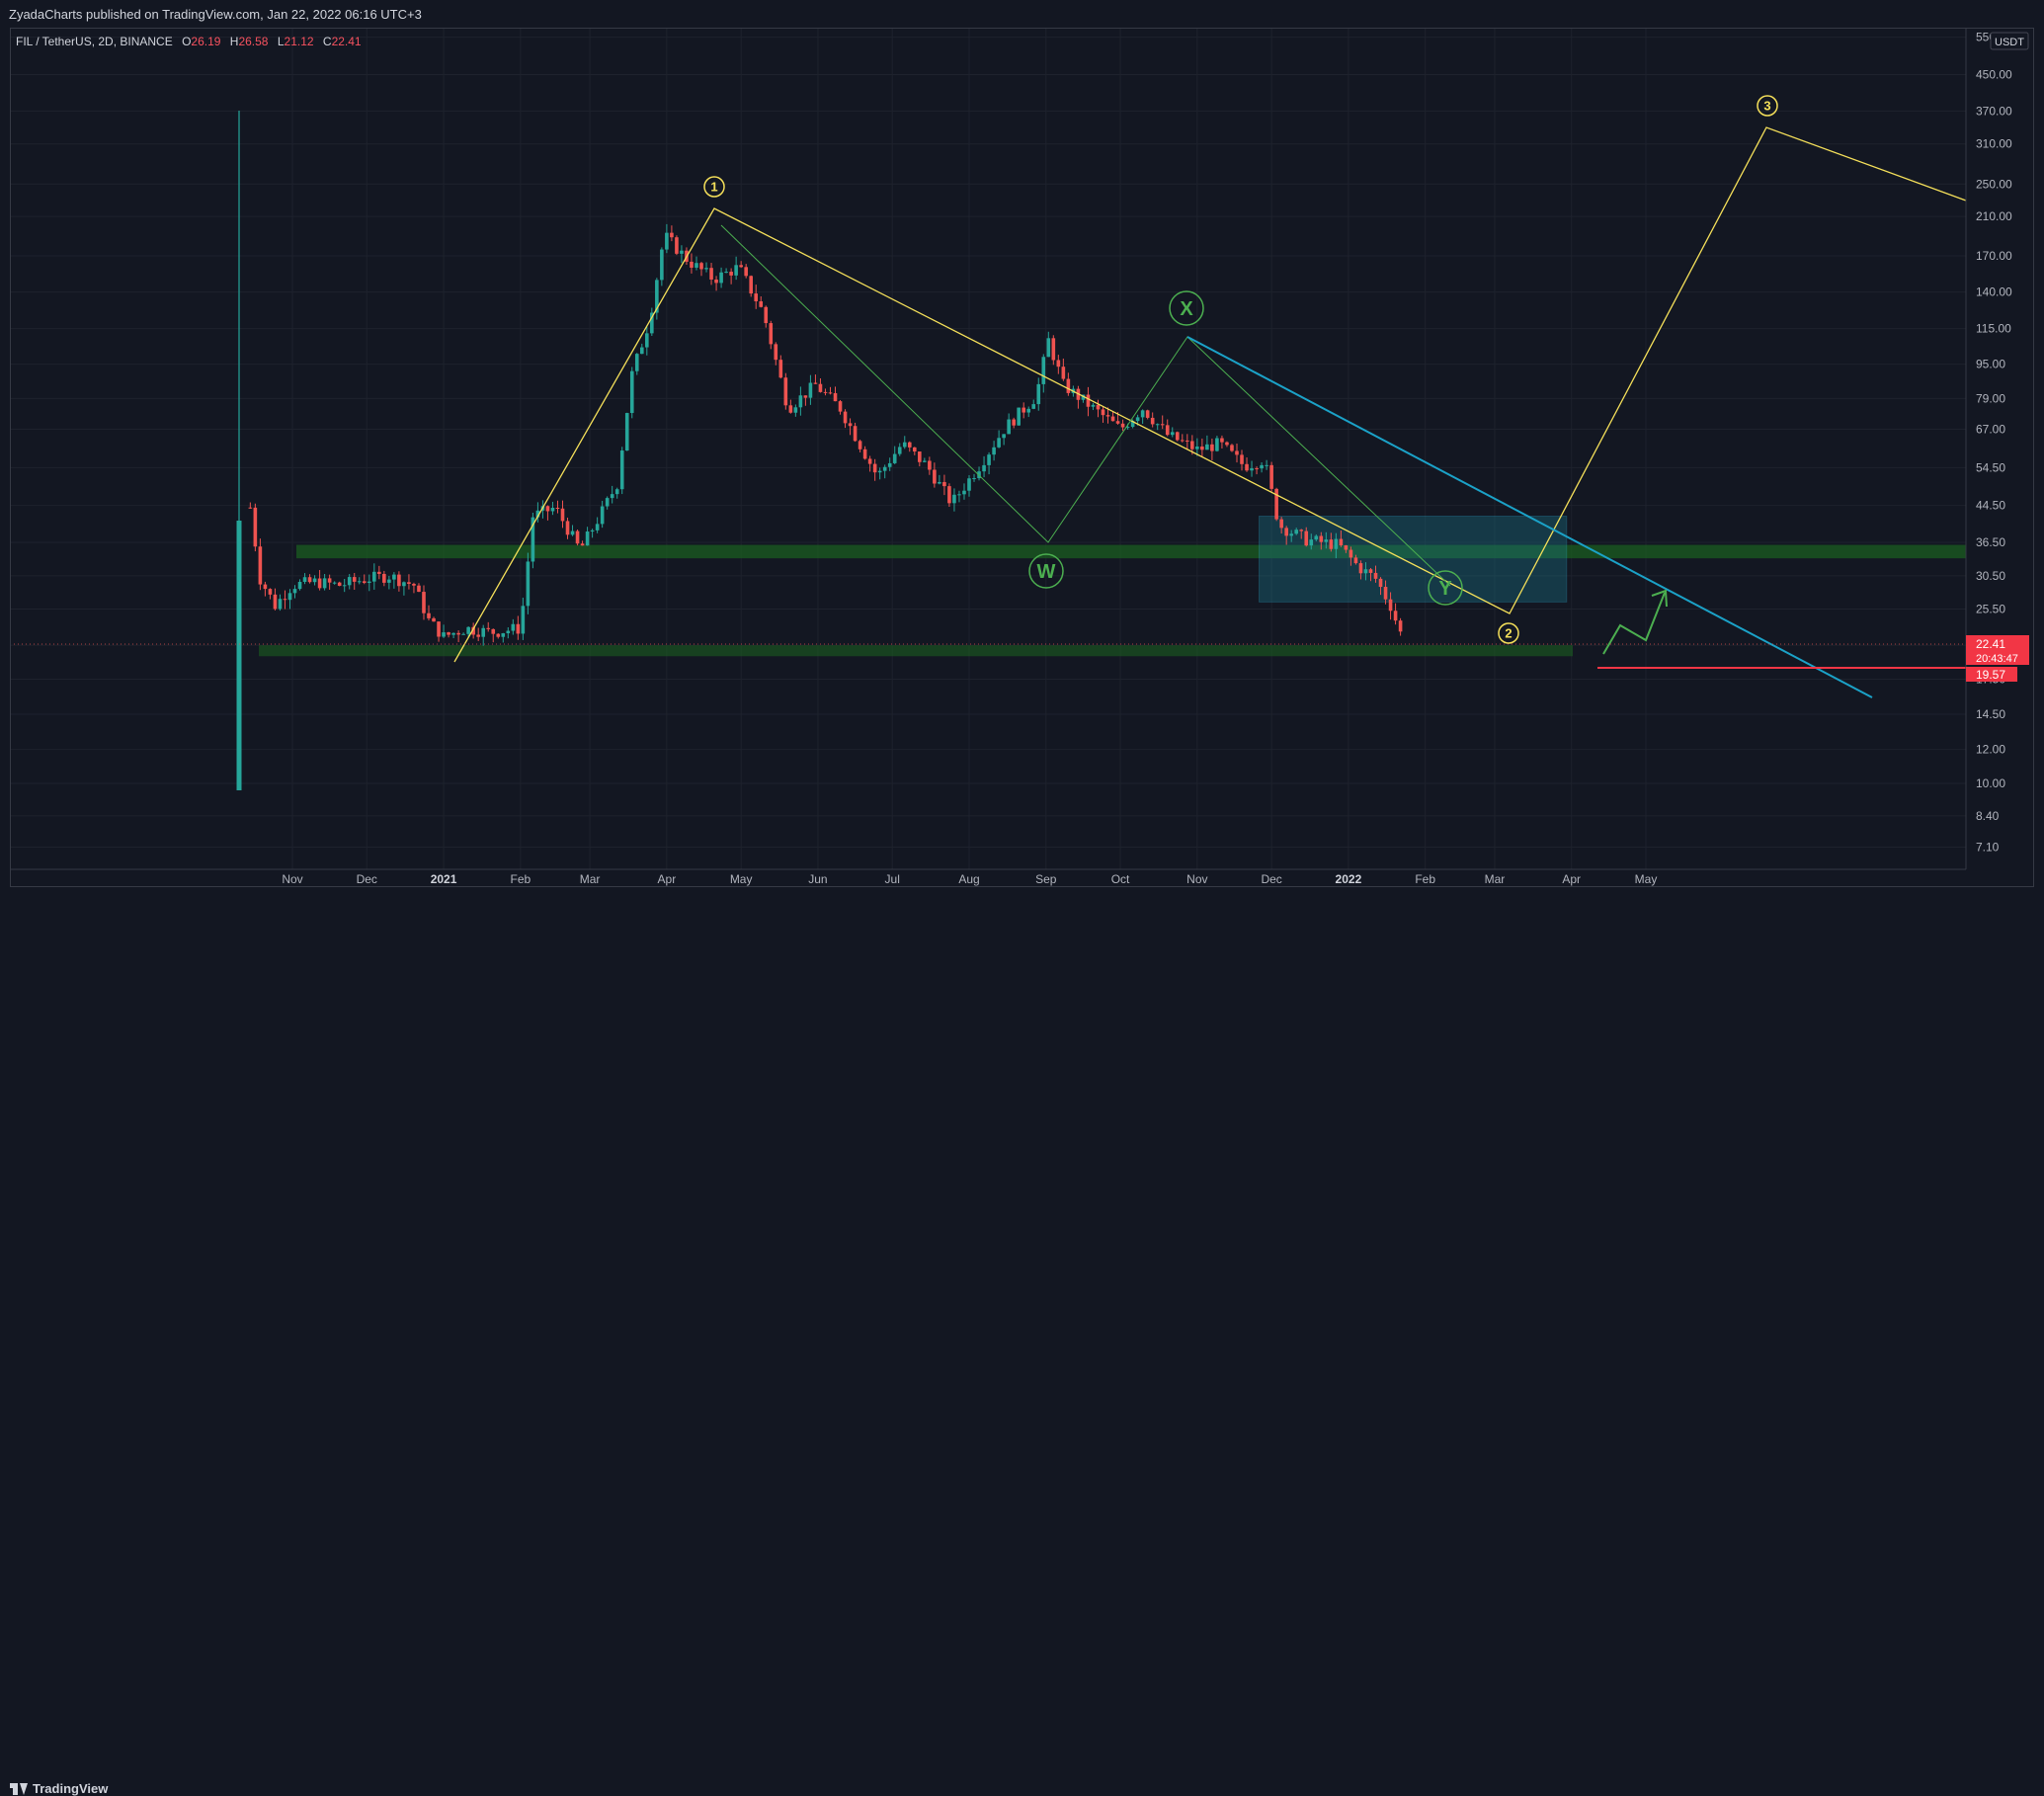  What do you see at coordinates (1121, 879) in the screenshot?
I see `time-tick-label: Oct` at bounding box center [1121, 879].